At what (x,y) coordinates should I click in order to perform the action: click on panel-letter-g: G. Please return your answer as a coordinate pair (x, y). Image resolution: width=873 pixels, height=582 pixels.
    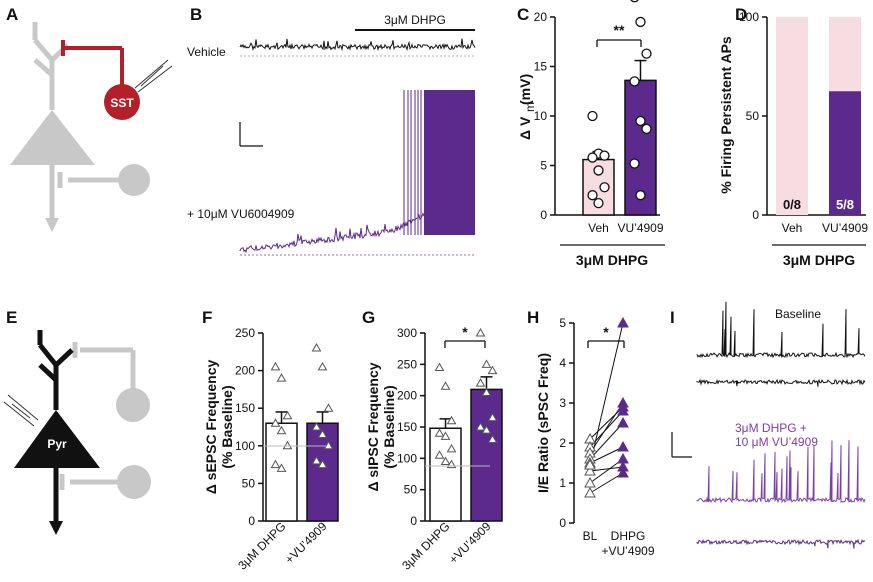
    Looking at the image, I should click on (368, 317).